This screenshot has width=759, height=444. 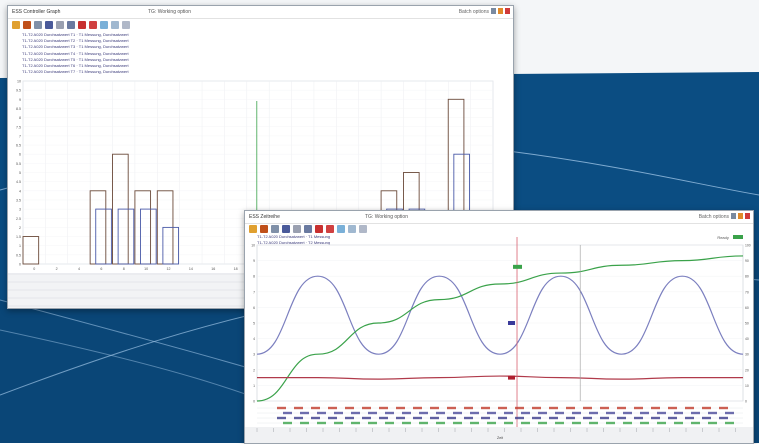 I want to click on x-tick-label: 16, so click(x=213, y=269).